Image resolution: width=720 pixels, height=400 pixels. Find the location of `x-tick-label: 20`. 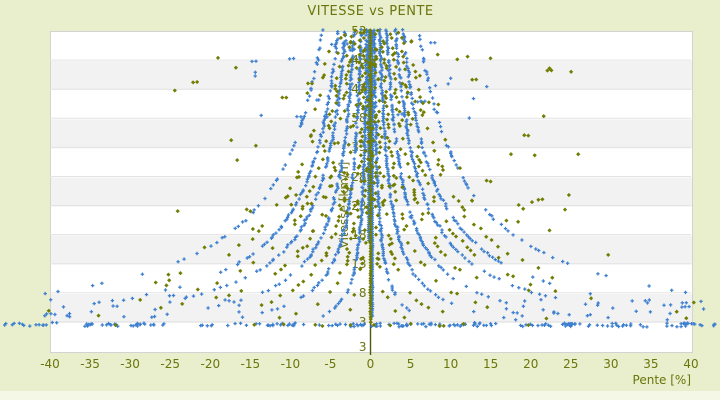

x-tick-label: 20 is located at coordinates (531, 364).